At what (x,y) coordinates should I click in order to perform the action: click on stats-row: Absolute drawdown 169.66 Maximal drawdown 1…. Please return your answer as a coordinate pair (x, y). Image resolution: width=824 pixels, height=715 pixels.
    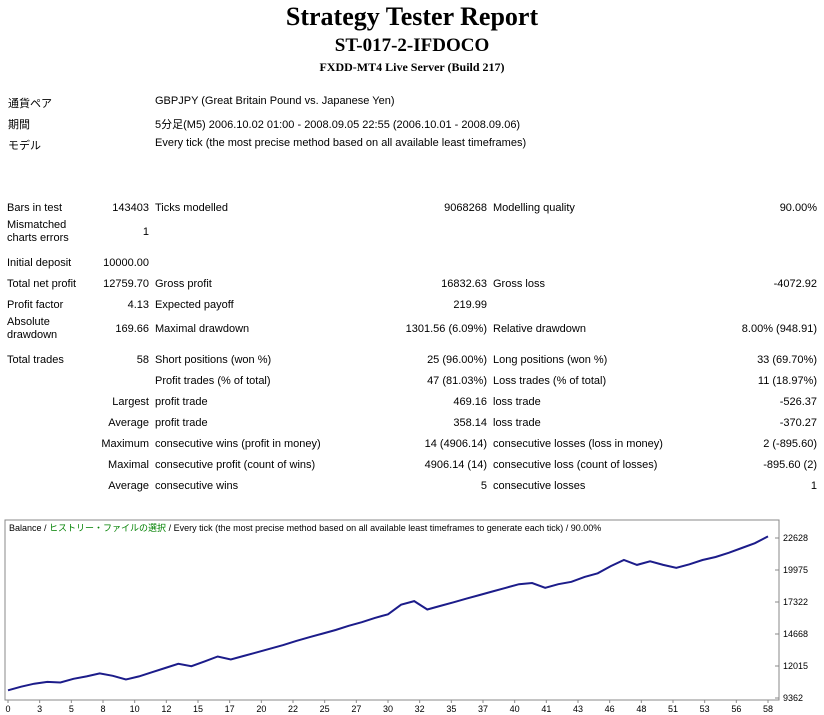
    Looking at the image, I should click on (412, 329).